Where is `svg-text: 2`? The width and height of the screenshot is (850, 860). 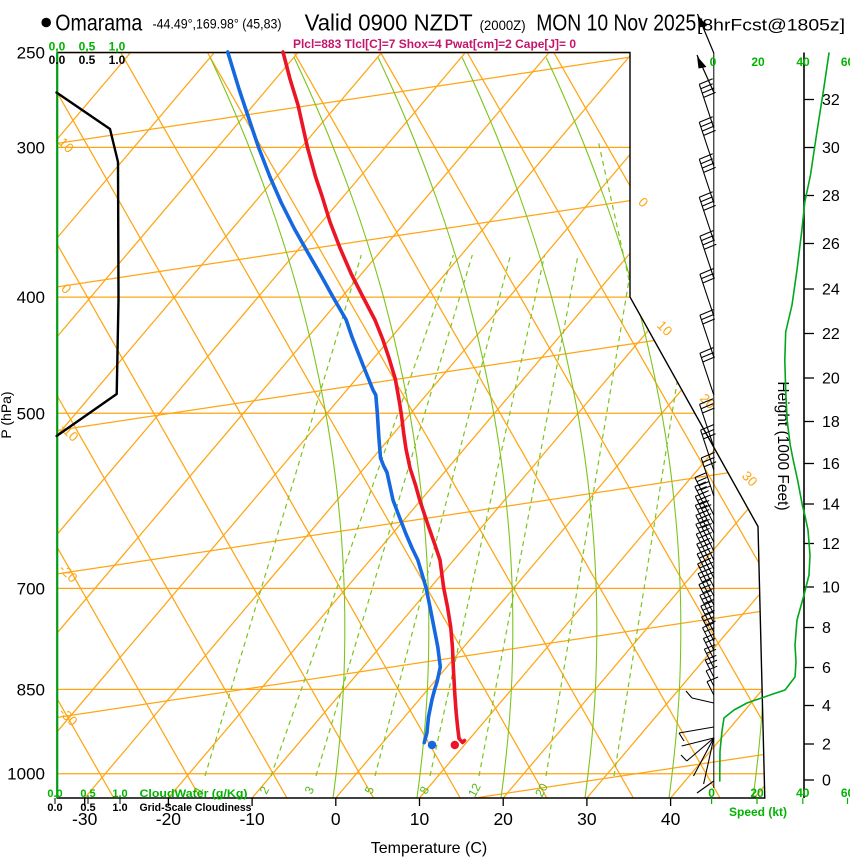
svg-text: 2 is located at coordinates (826, 745).